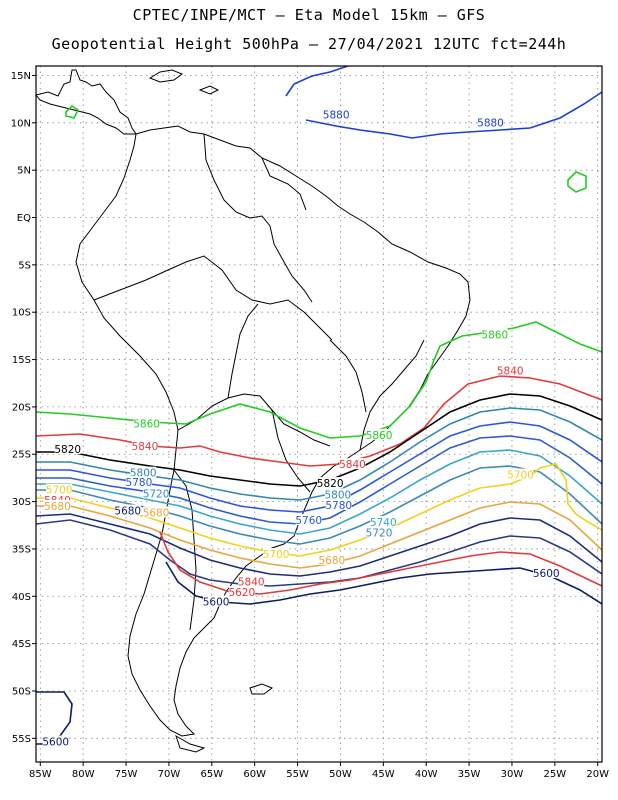  I want to click on lat-tick-label: 30S, so click(21, 502).